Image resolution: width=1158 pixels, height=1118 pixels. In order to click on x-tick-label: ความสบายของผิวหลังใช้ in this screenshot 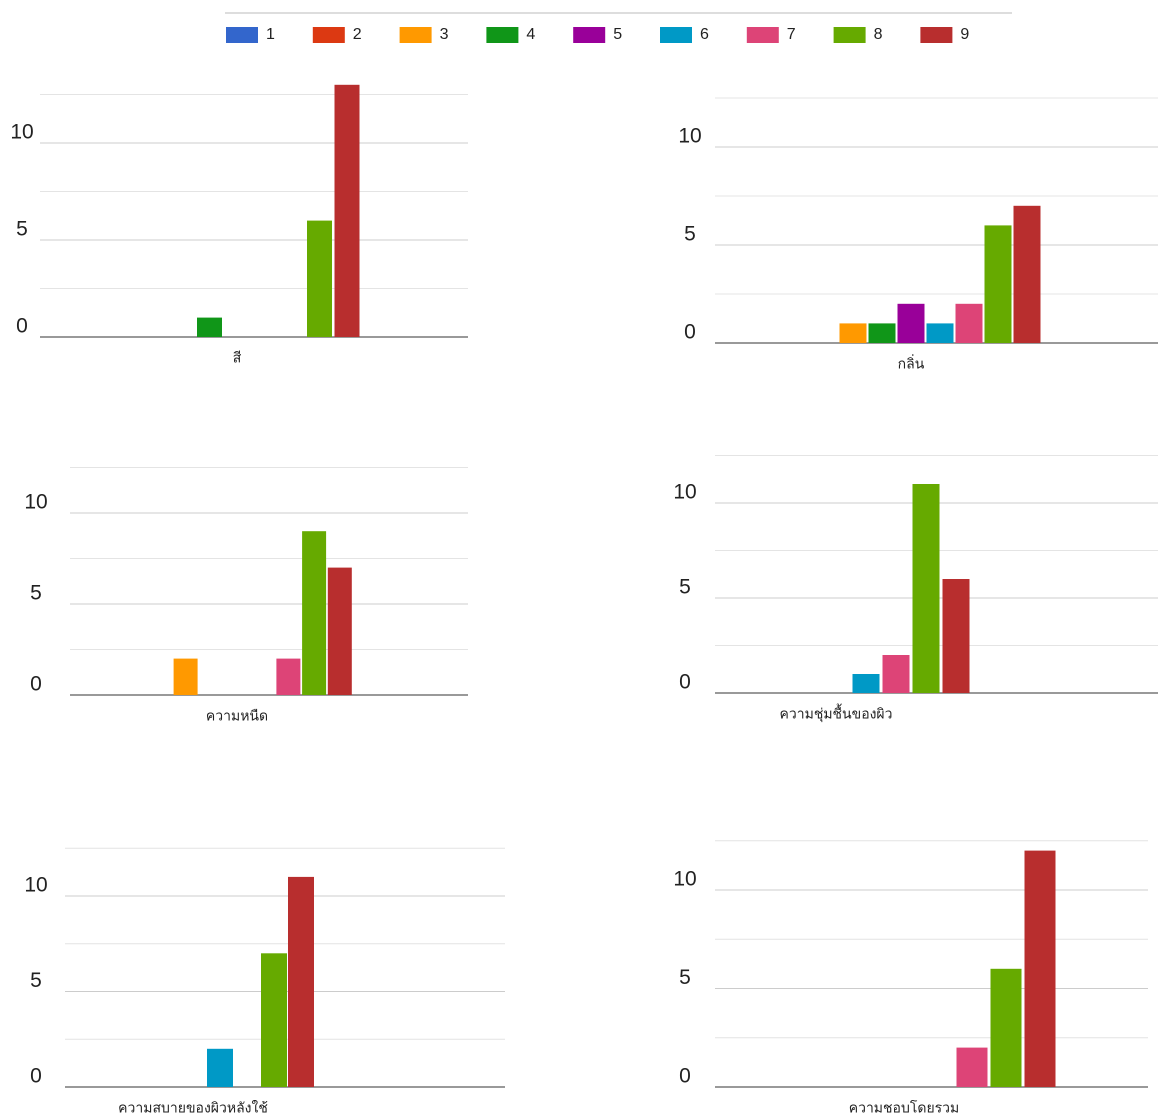, I will do `click(193, 1108)`.